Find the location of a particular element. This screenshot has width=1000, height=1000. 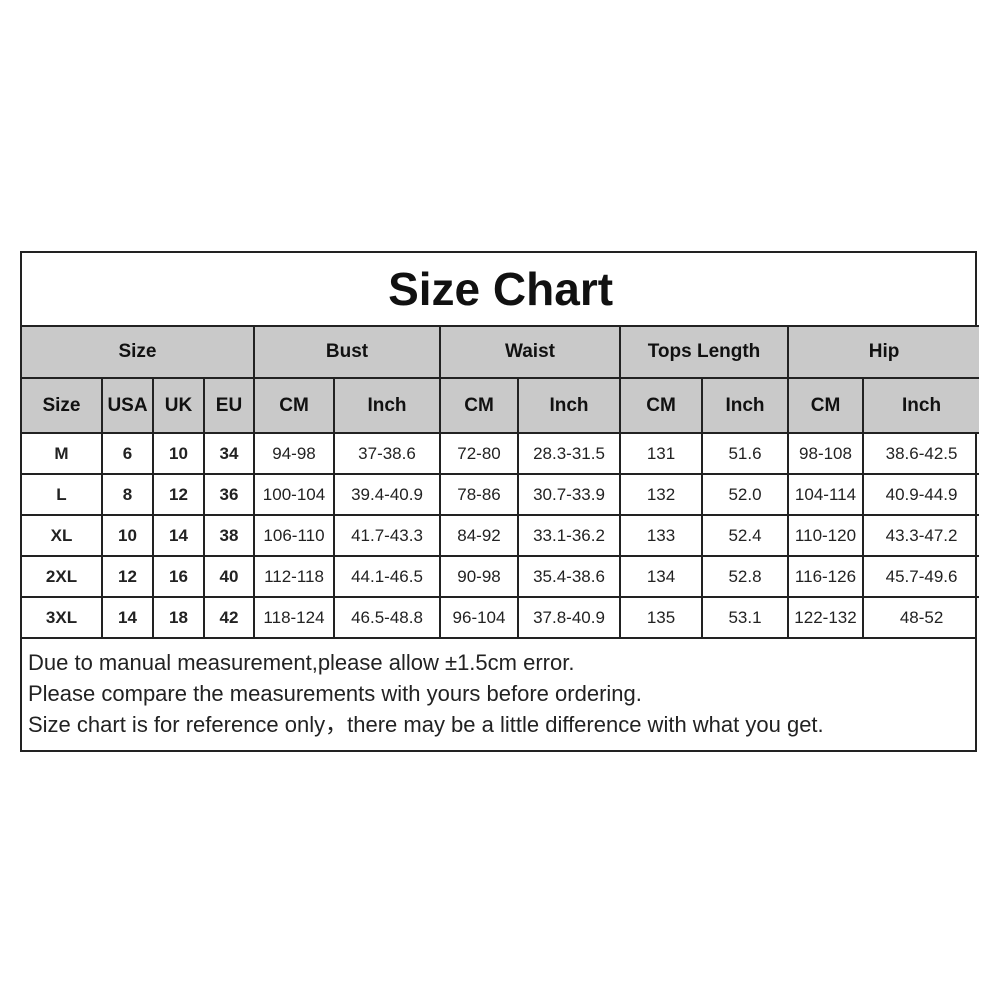

table-cell: 43.3-47.2 is located at coordinates (920, 535).